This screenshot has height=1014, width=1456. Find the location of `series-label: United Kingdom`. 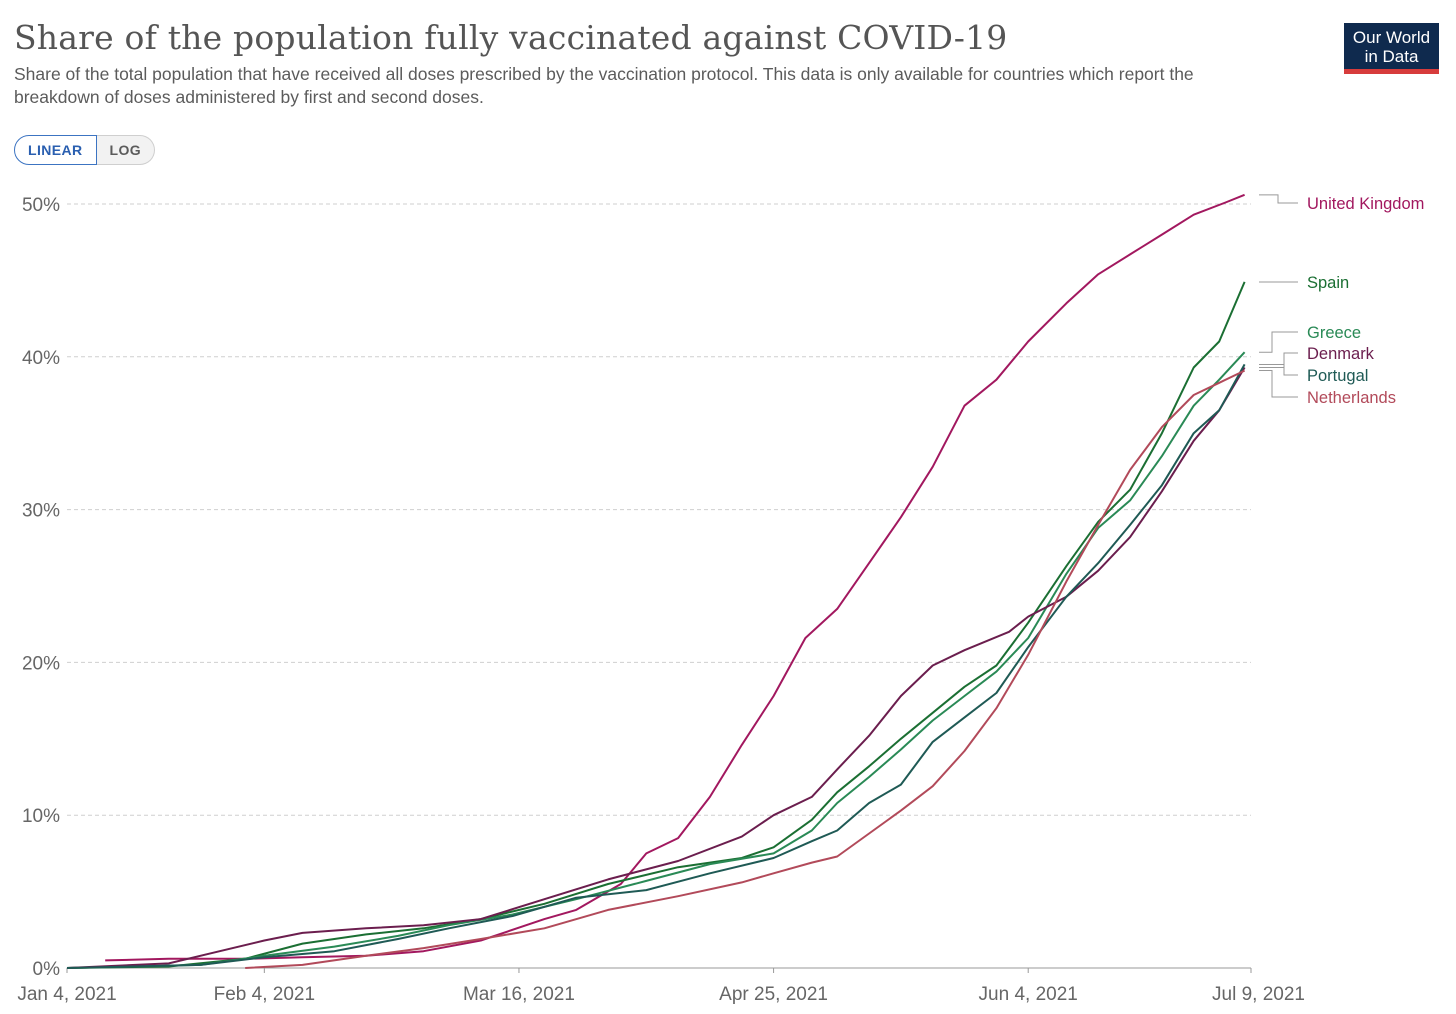

series-label: United Kingdom is located at coordinates (1365, 204).